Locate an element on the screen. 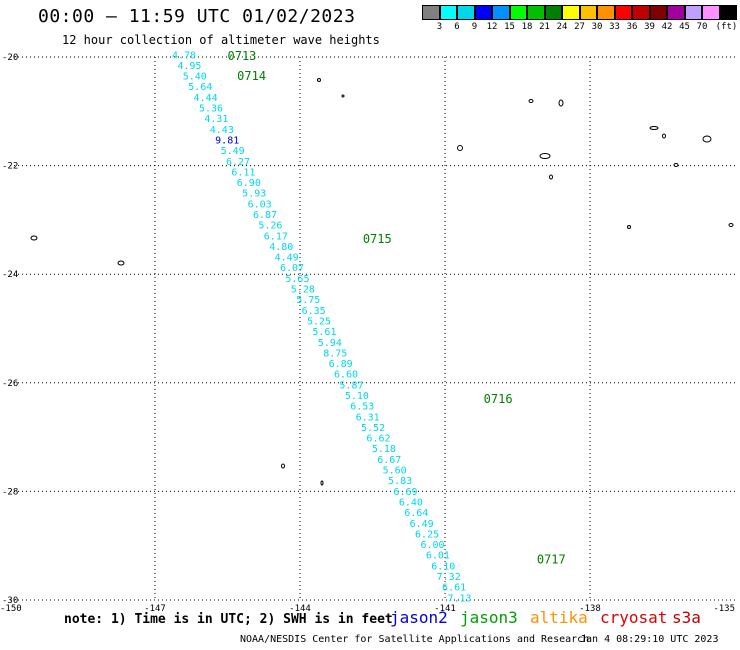  legend-label: 27 is located at coordinates (579, 27).